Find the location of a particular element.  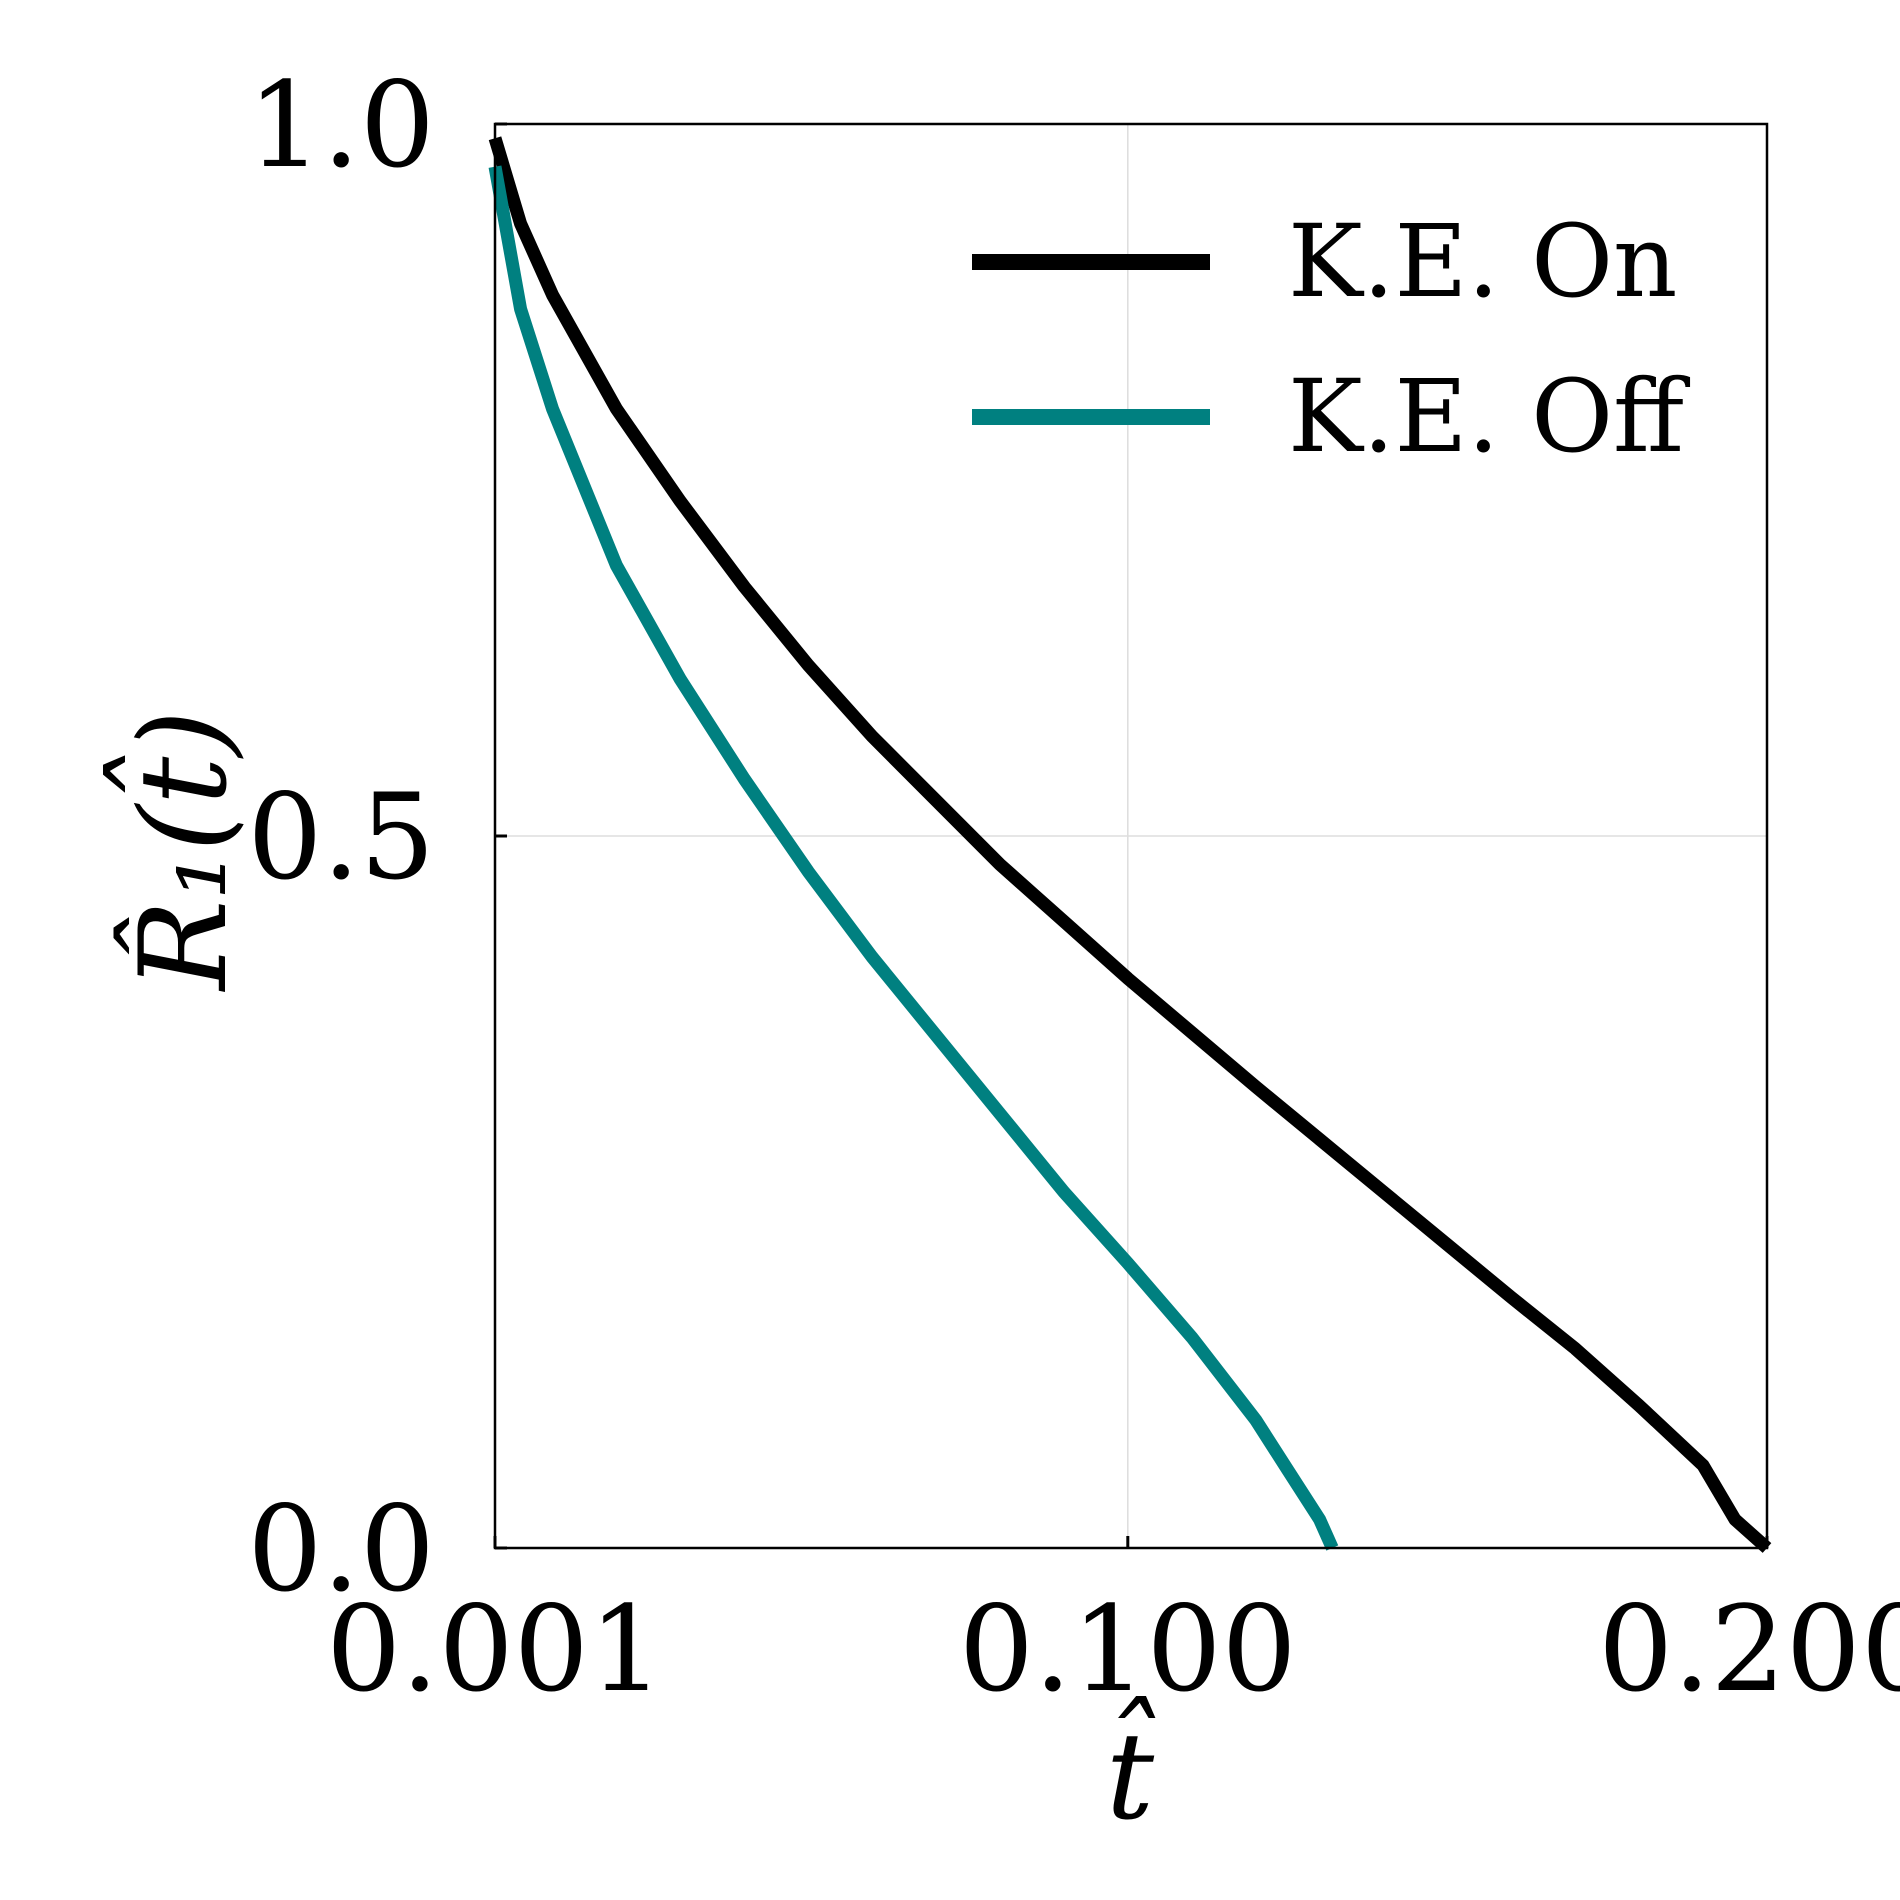

x-tick-label: 0.200 is located at coordinates (1749, 1649).